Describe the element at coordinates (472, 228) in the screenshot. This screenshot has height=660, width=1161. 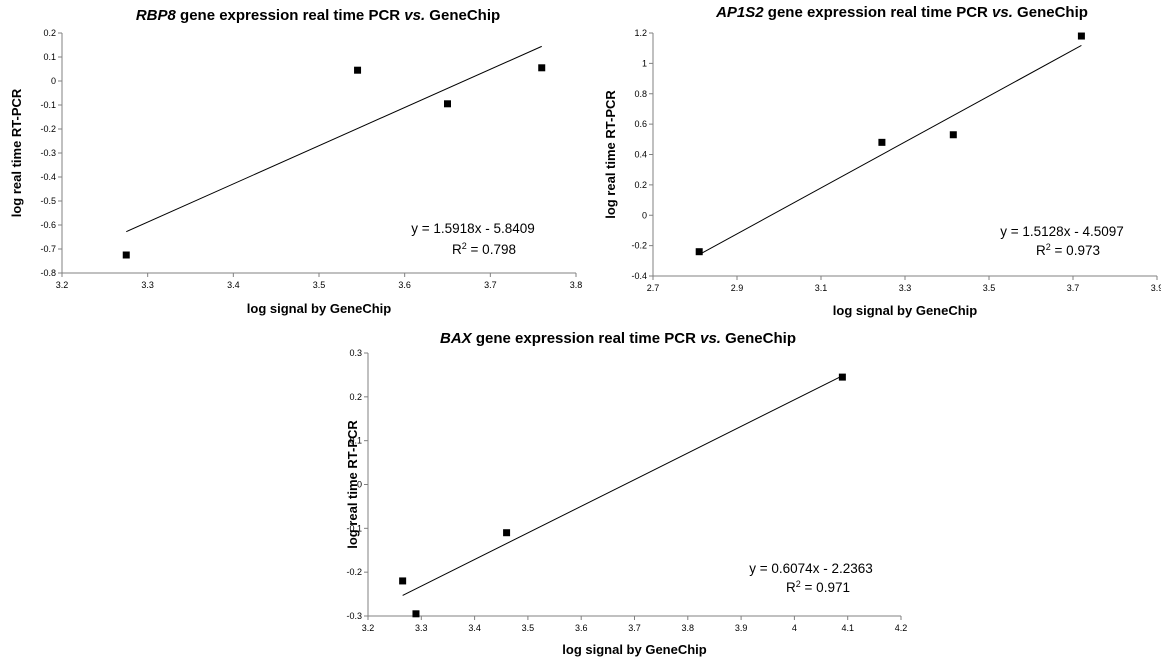
I see `trendline-equation: y = 1.5918x - 5.8409` at that location.